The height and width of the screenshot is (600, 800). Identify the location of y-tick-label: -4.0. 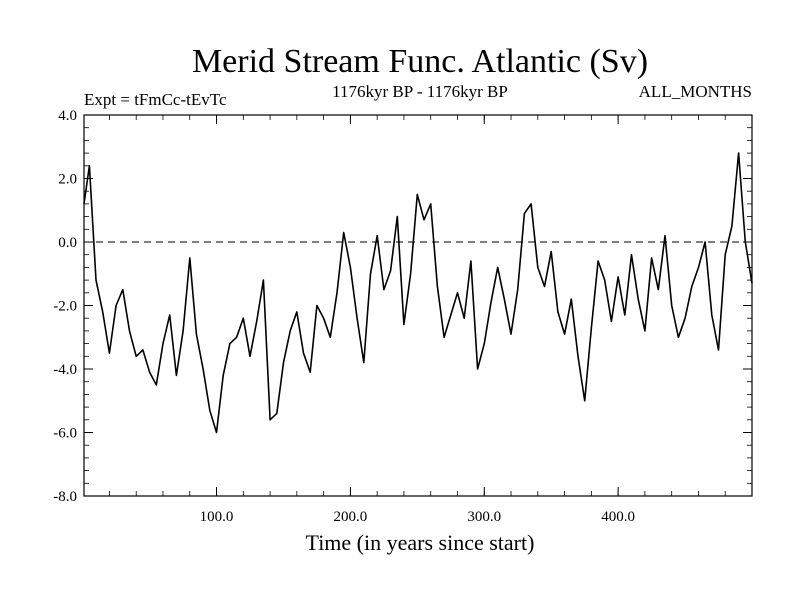
(65, 370).